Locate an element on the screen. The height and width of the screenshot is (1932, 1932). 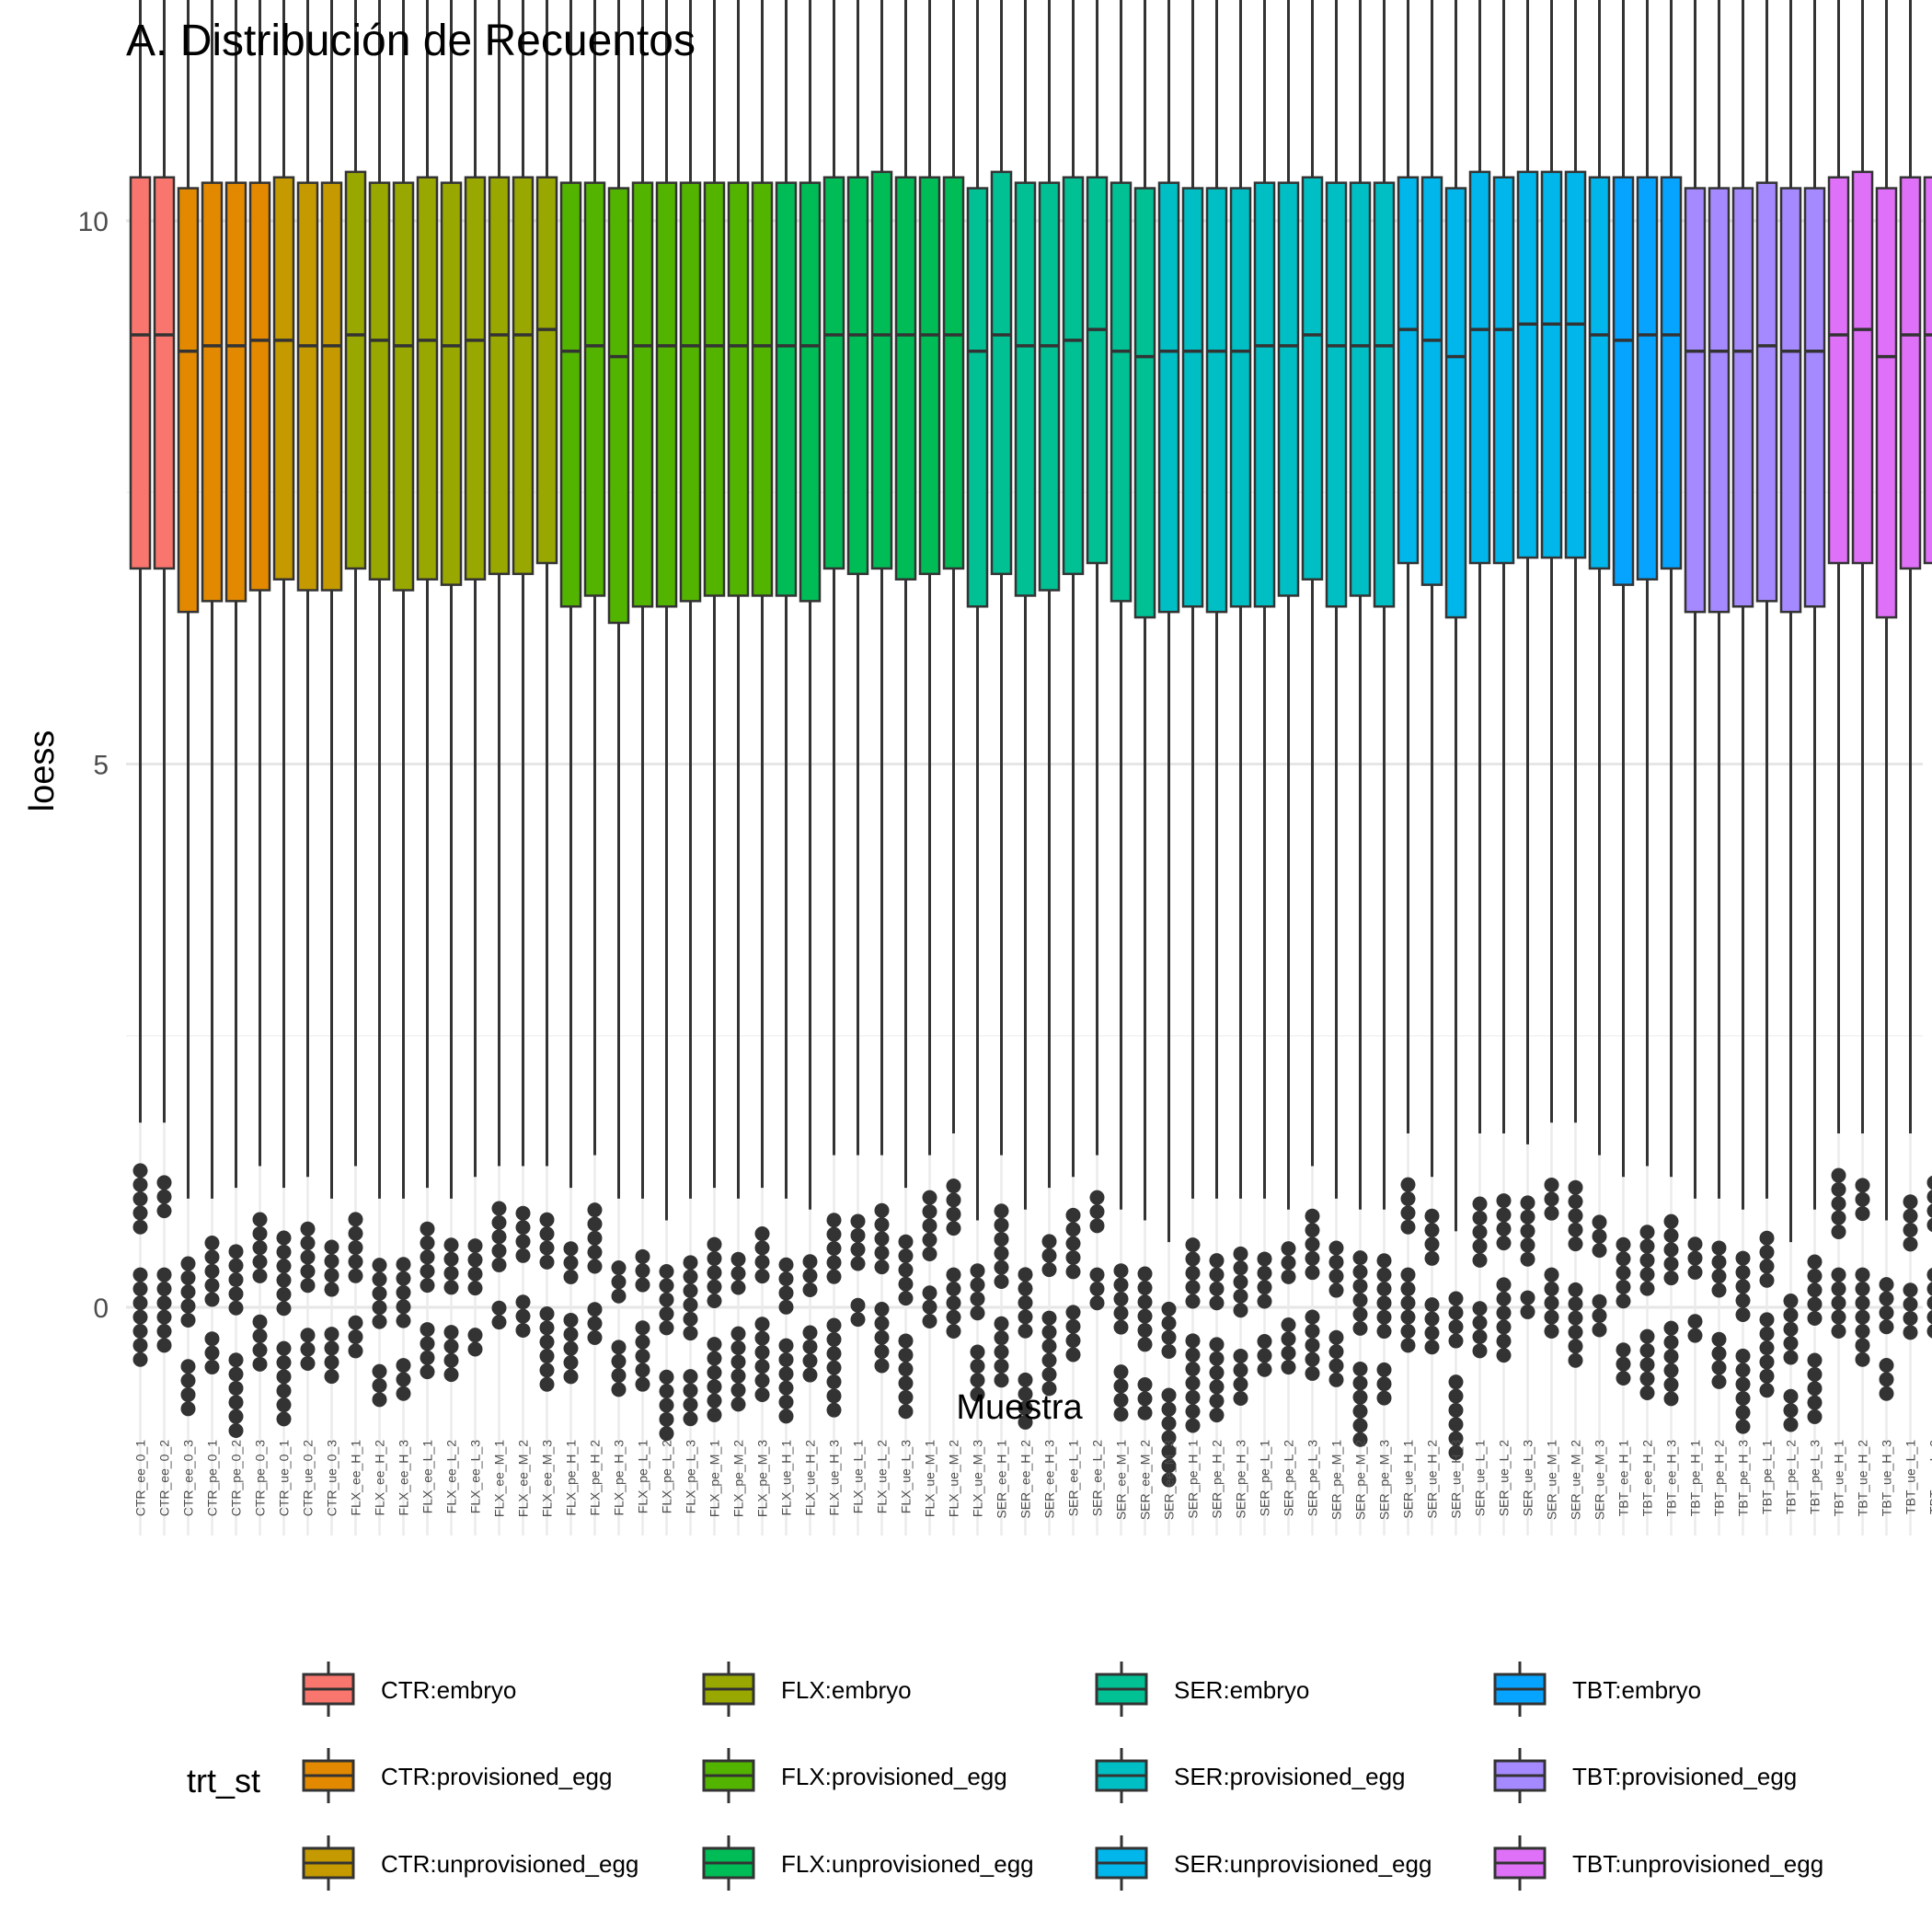
x-tick-label: SER_ue_H_3 is located at coordinates (1456, 1479).